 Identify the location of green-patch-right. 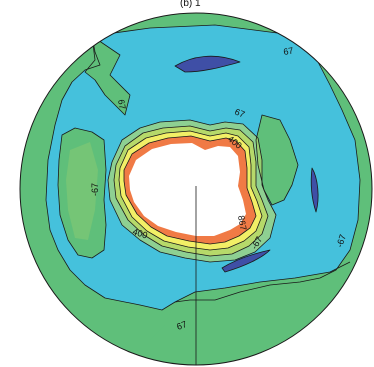
(277, 160).